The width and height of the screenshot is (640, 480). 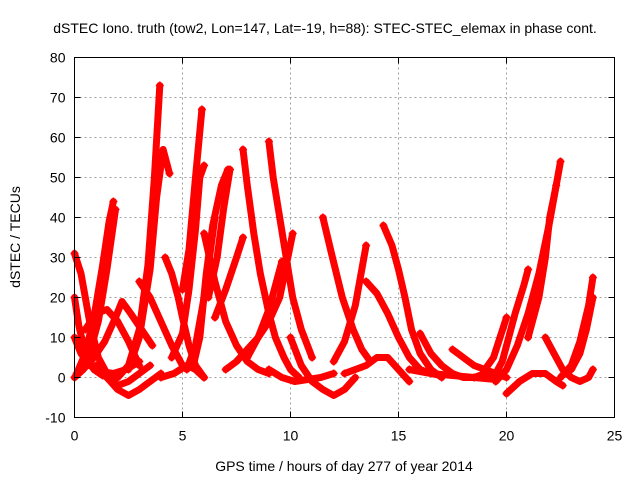 I want to click on x-tick-label: 25, so click(x=615, y=436).